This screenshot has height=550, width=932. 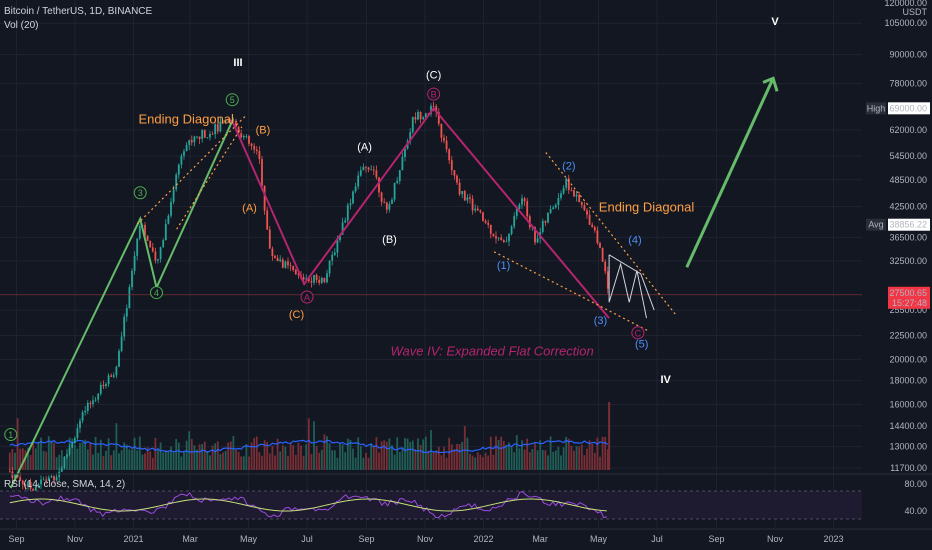 What do you see at coordinates (78, 11) in the screenshot?
I see `symbol-title: Bitcoin / TetherUS, 1D, BINANCE` at bounding box center [78, 11].